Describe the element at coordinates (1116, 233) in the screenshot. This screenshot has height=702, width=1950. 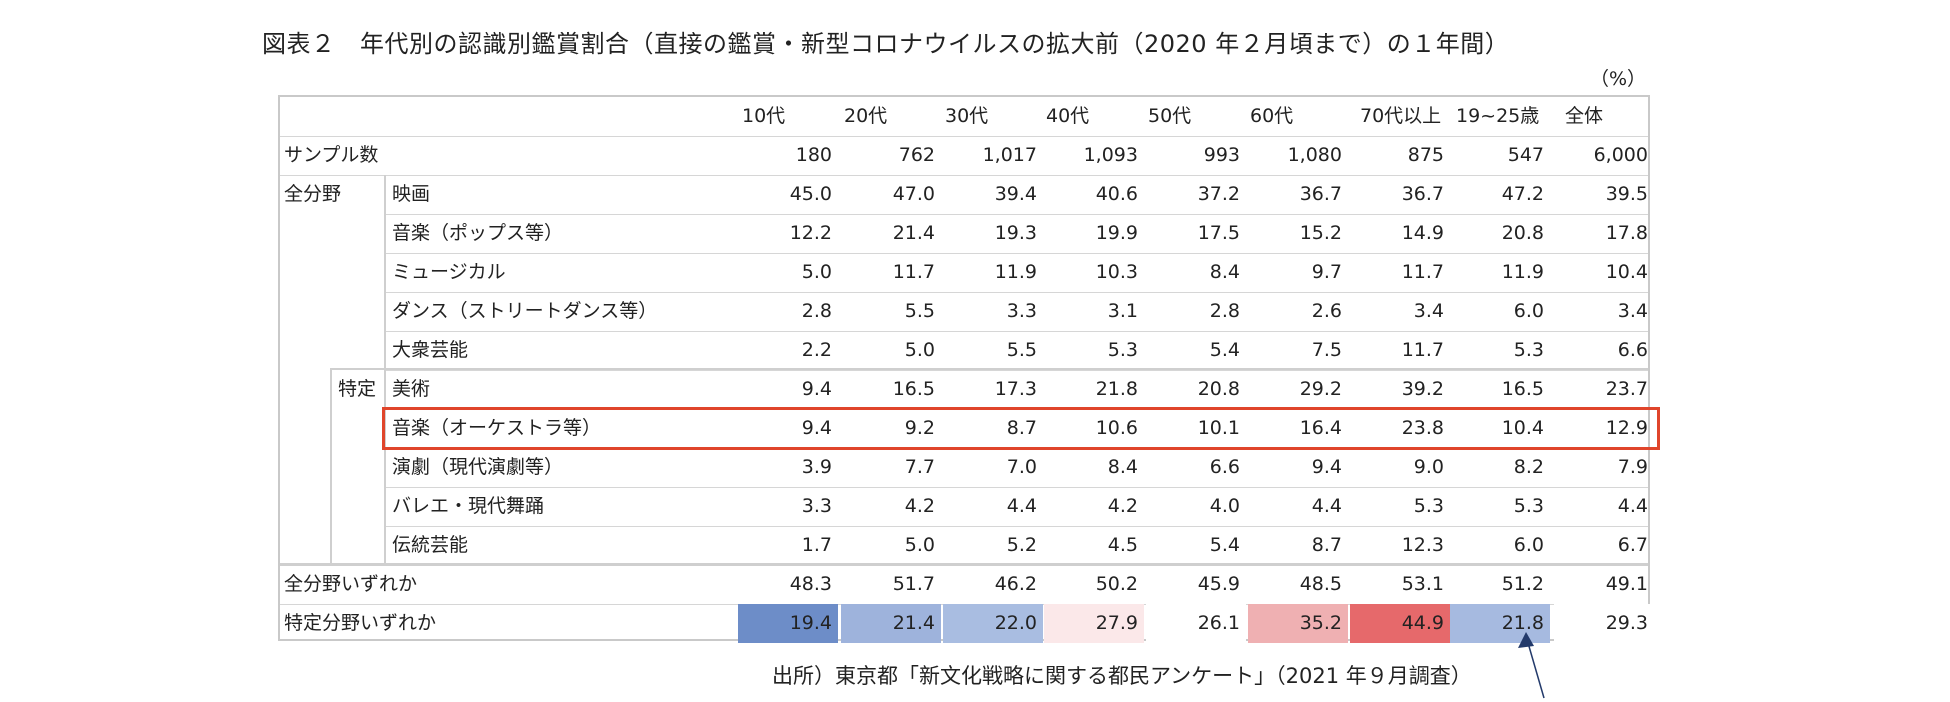
I see `table-cell: 19.9` at that location.